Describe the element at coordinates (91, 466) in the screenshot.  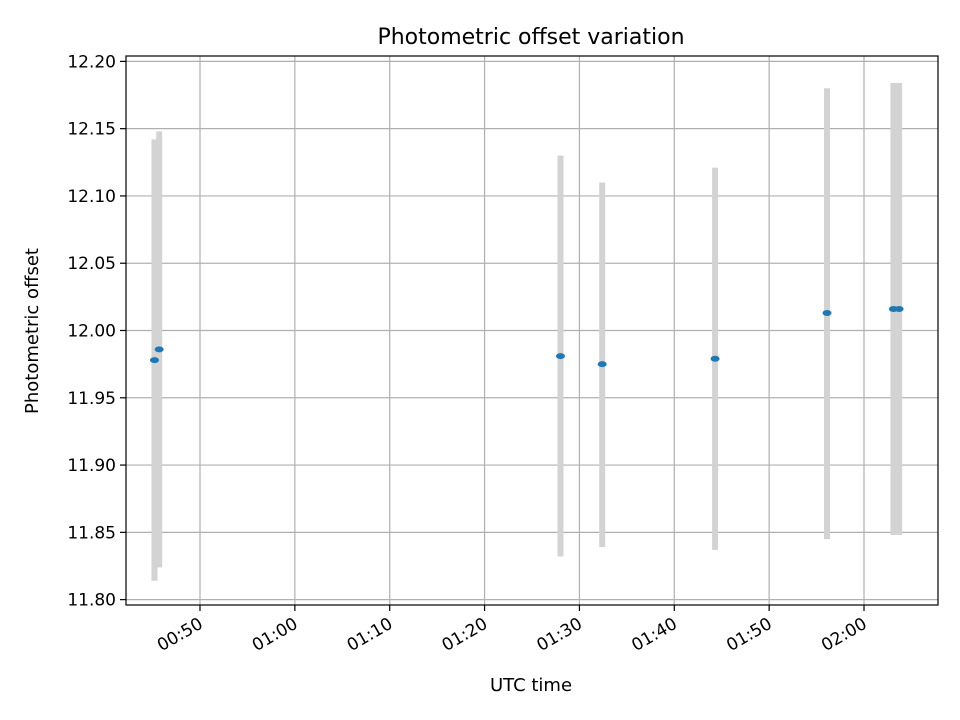
I see `y-tick-label: 11.90` at that location.